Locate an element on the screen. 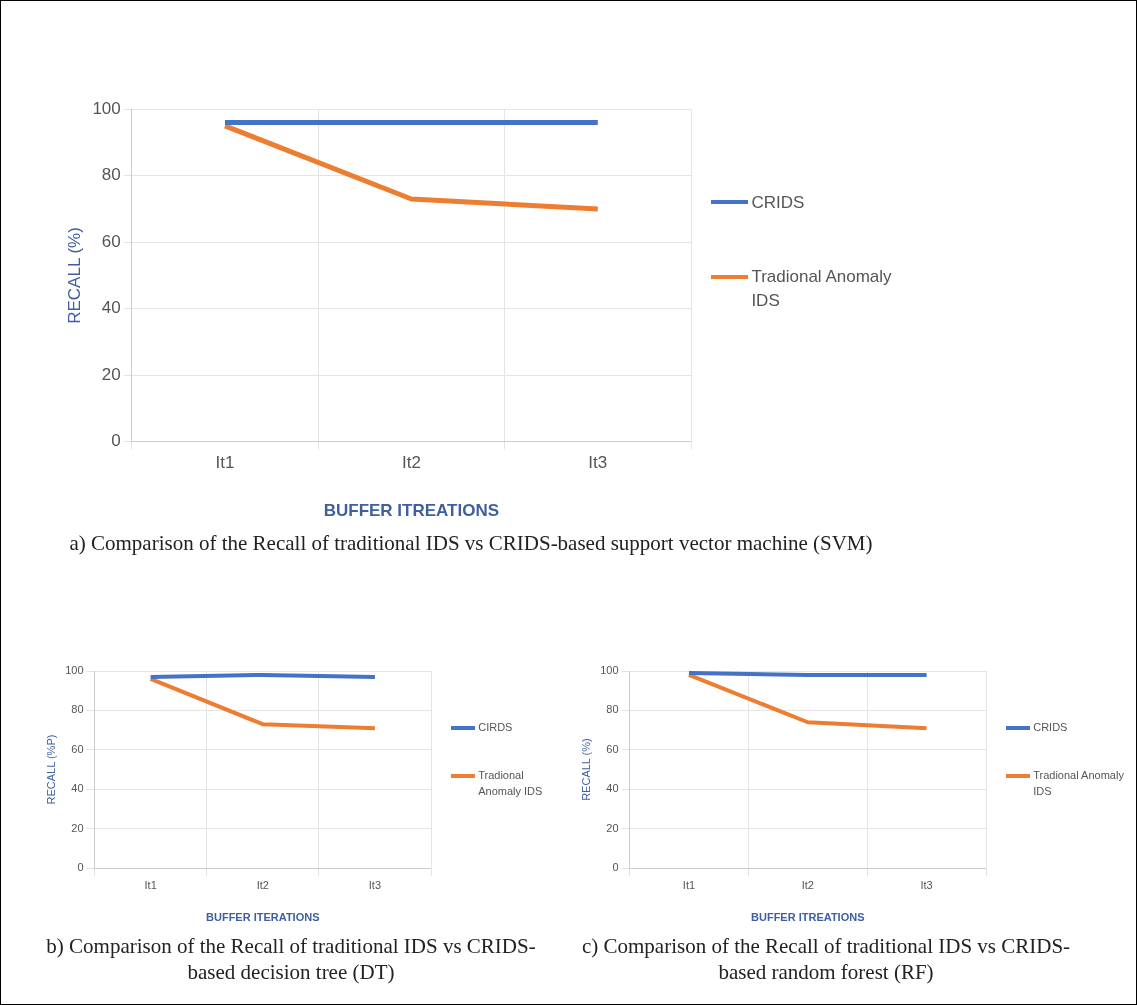 The height and width of the screenshot is (1005, 1137). text: c) Comparison of the Recall of traditional IDS vs CRIDS-based random forest (RF) is located at coordinates (826, 959).